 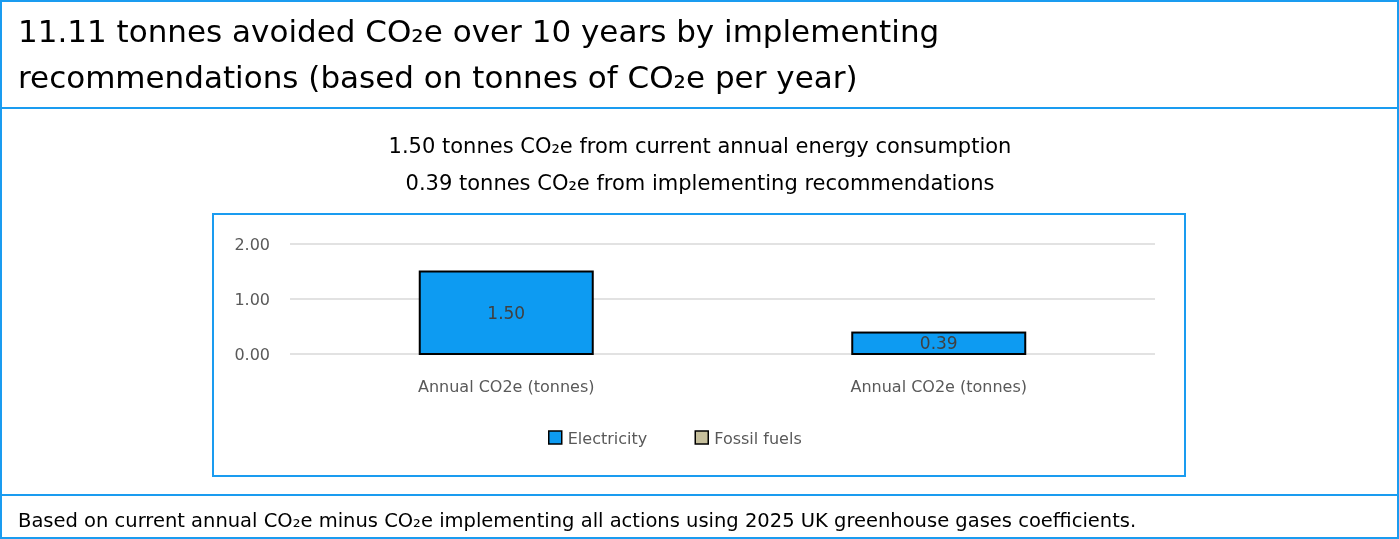 What do you see at coordinates (252, 299) in the screenshot?
I see `y-tick-label: 1.00` at bounding box center [252, 299].